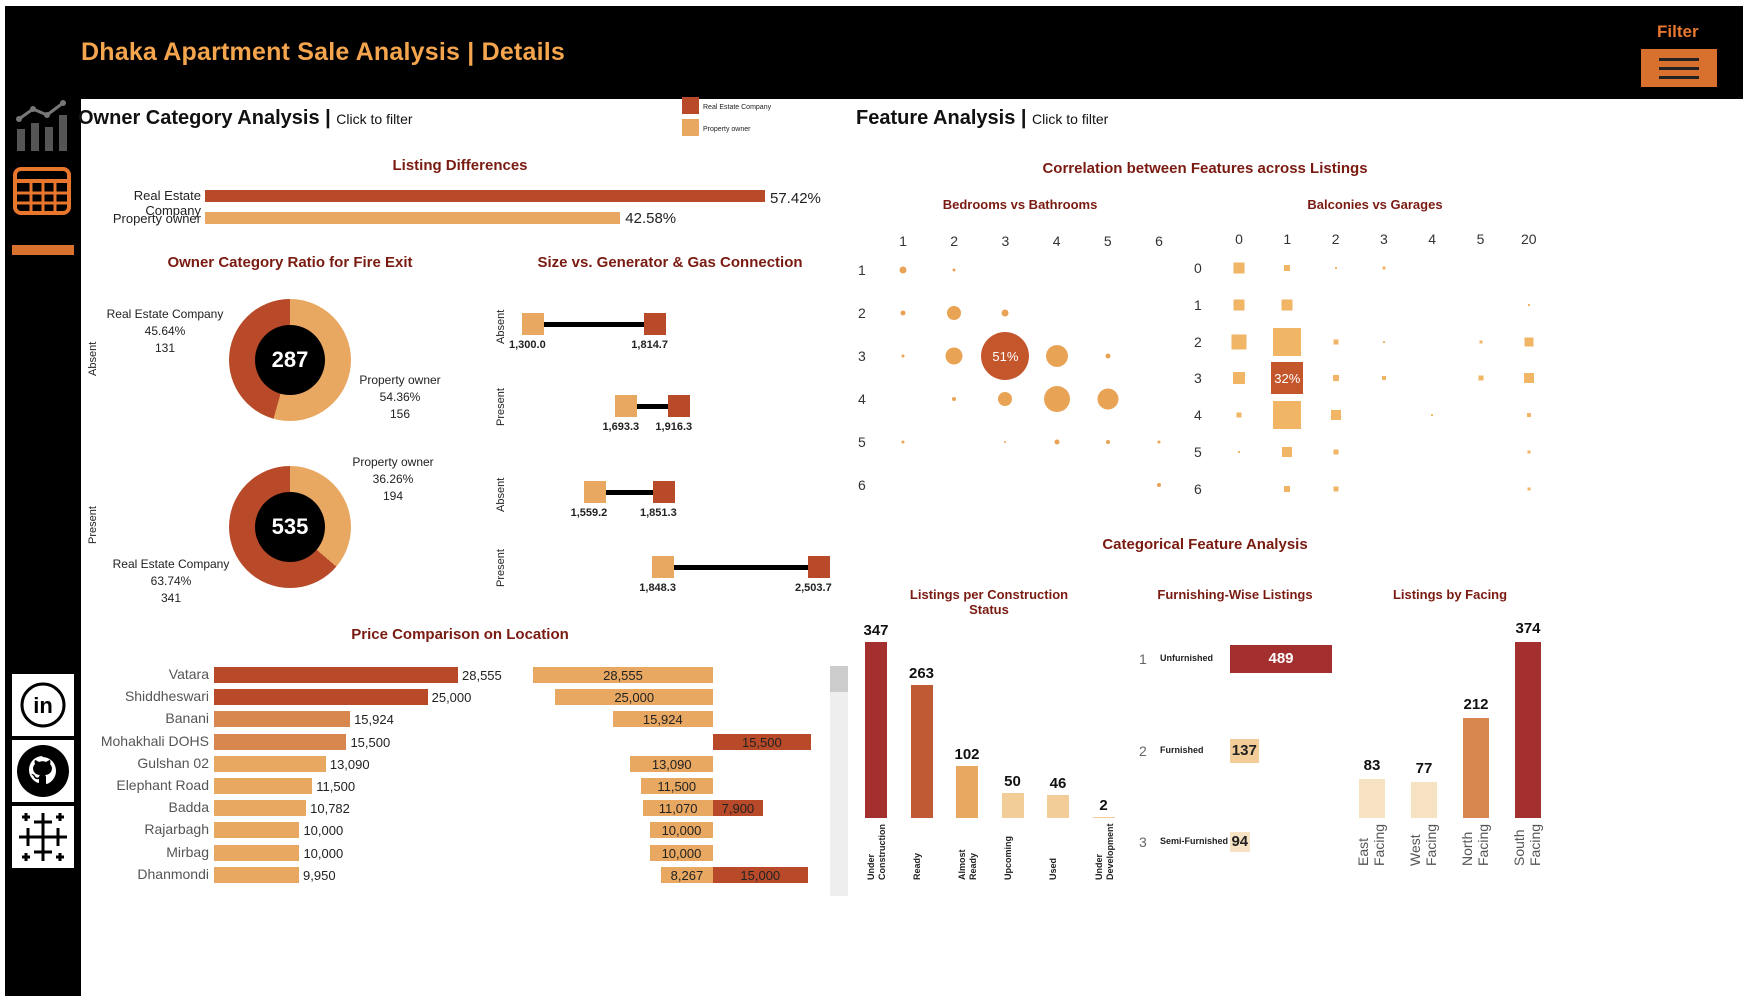  Describe the element at coordinates (839, 679) in the screenshot. I see `scrollbar-thumb` at that location.